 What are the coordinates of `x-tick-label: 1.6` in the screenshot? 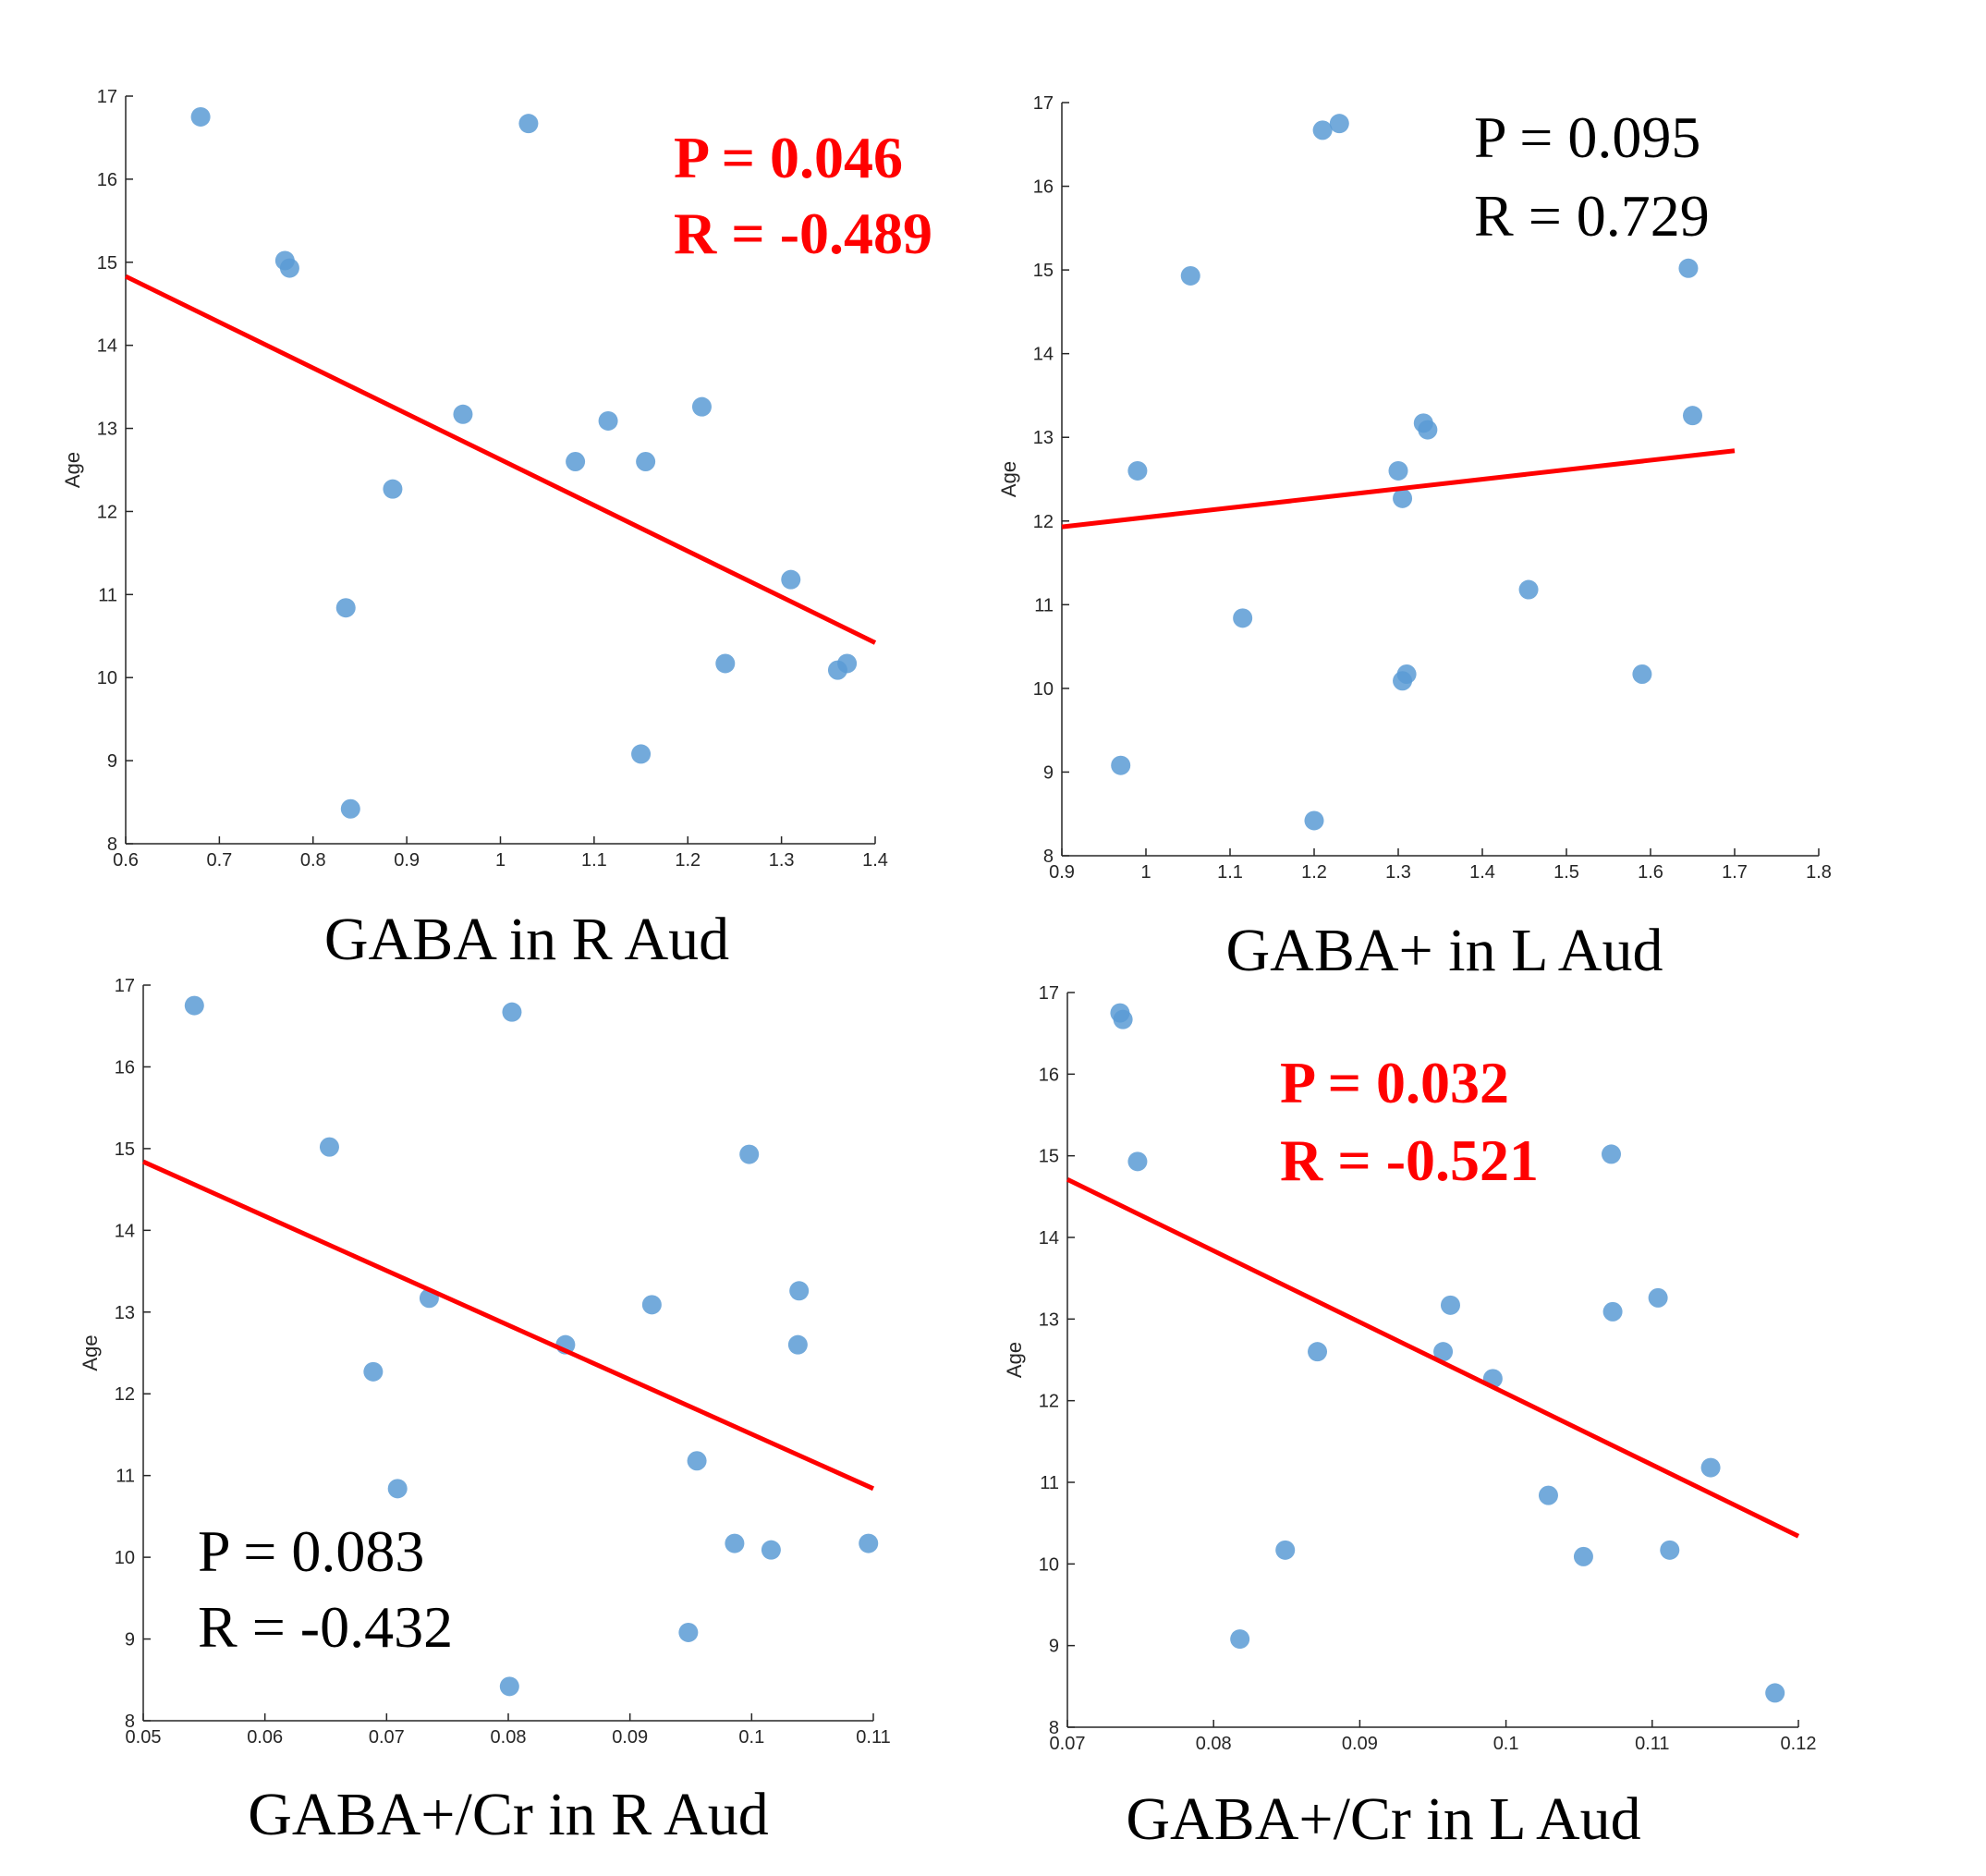 It's located at (1650, 872).